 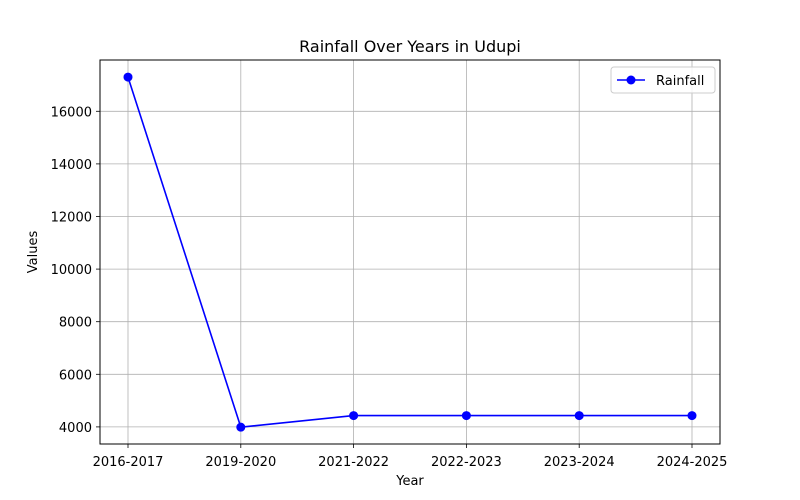 What do you see at coordinates (128, 462) in the screenshot?
I see `x-tick-label: 2016-2017` at bounding box center [128, 462].